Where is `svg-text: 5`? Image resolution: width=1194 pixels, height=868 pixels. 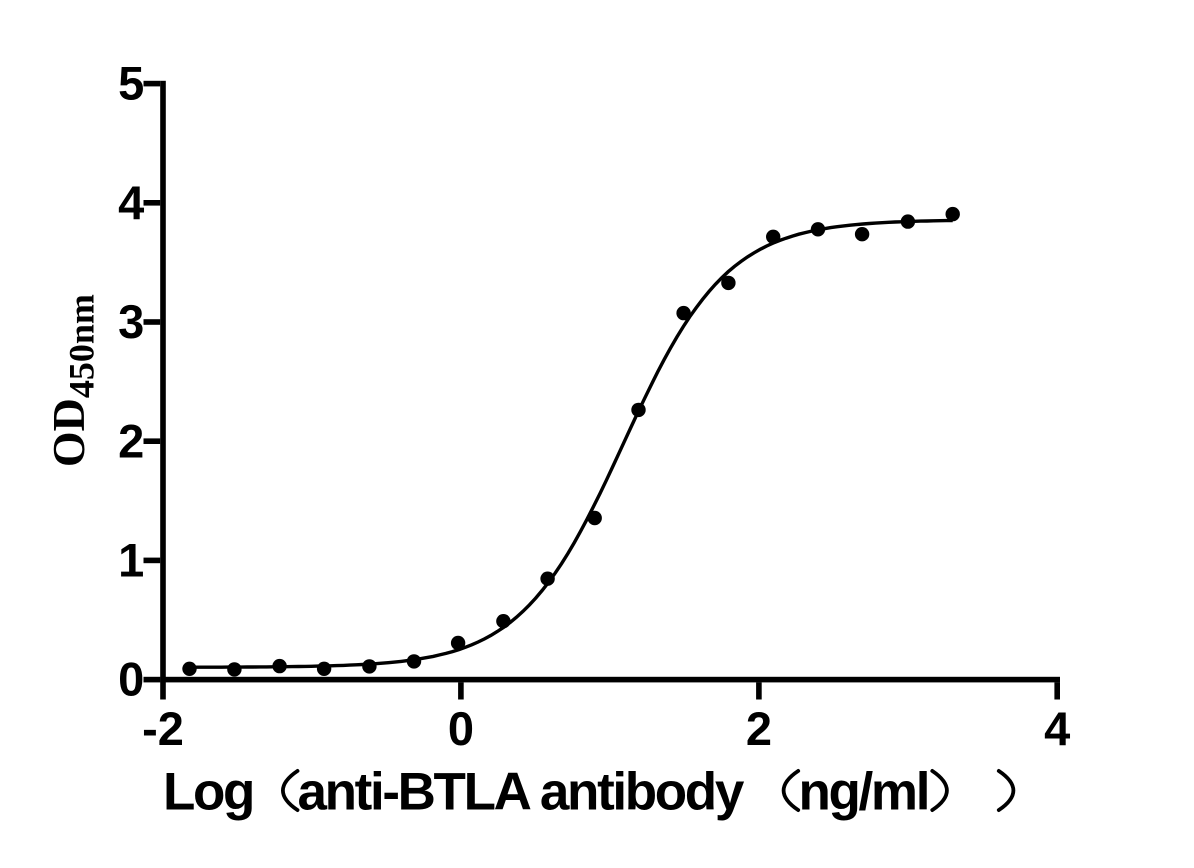
svg-text: 5 is located at coordinates (131, 83).